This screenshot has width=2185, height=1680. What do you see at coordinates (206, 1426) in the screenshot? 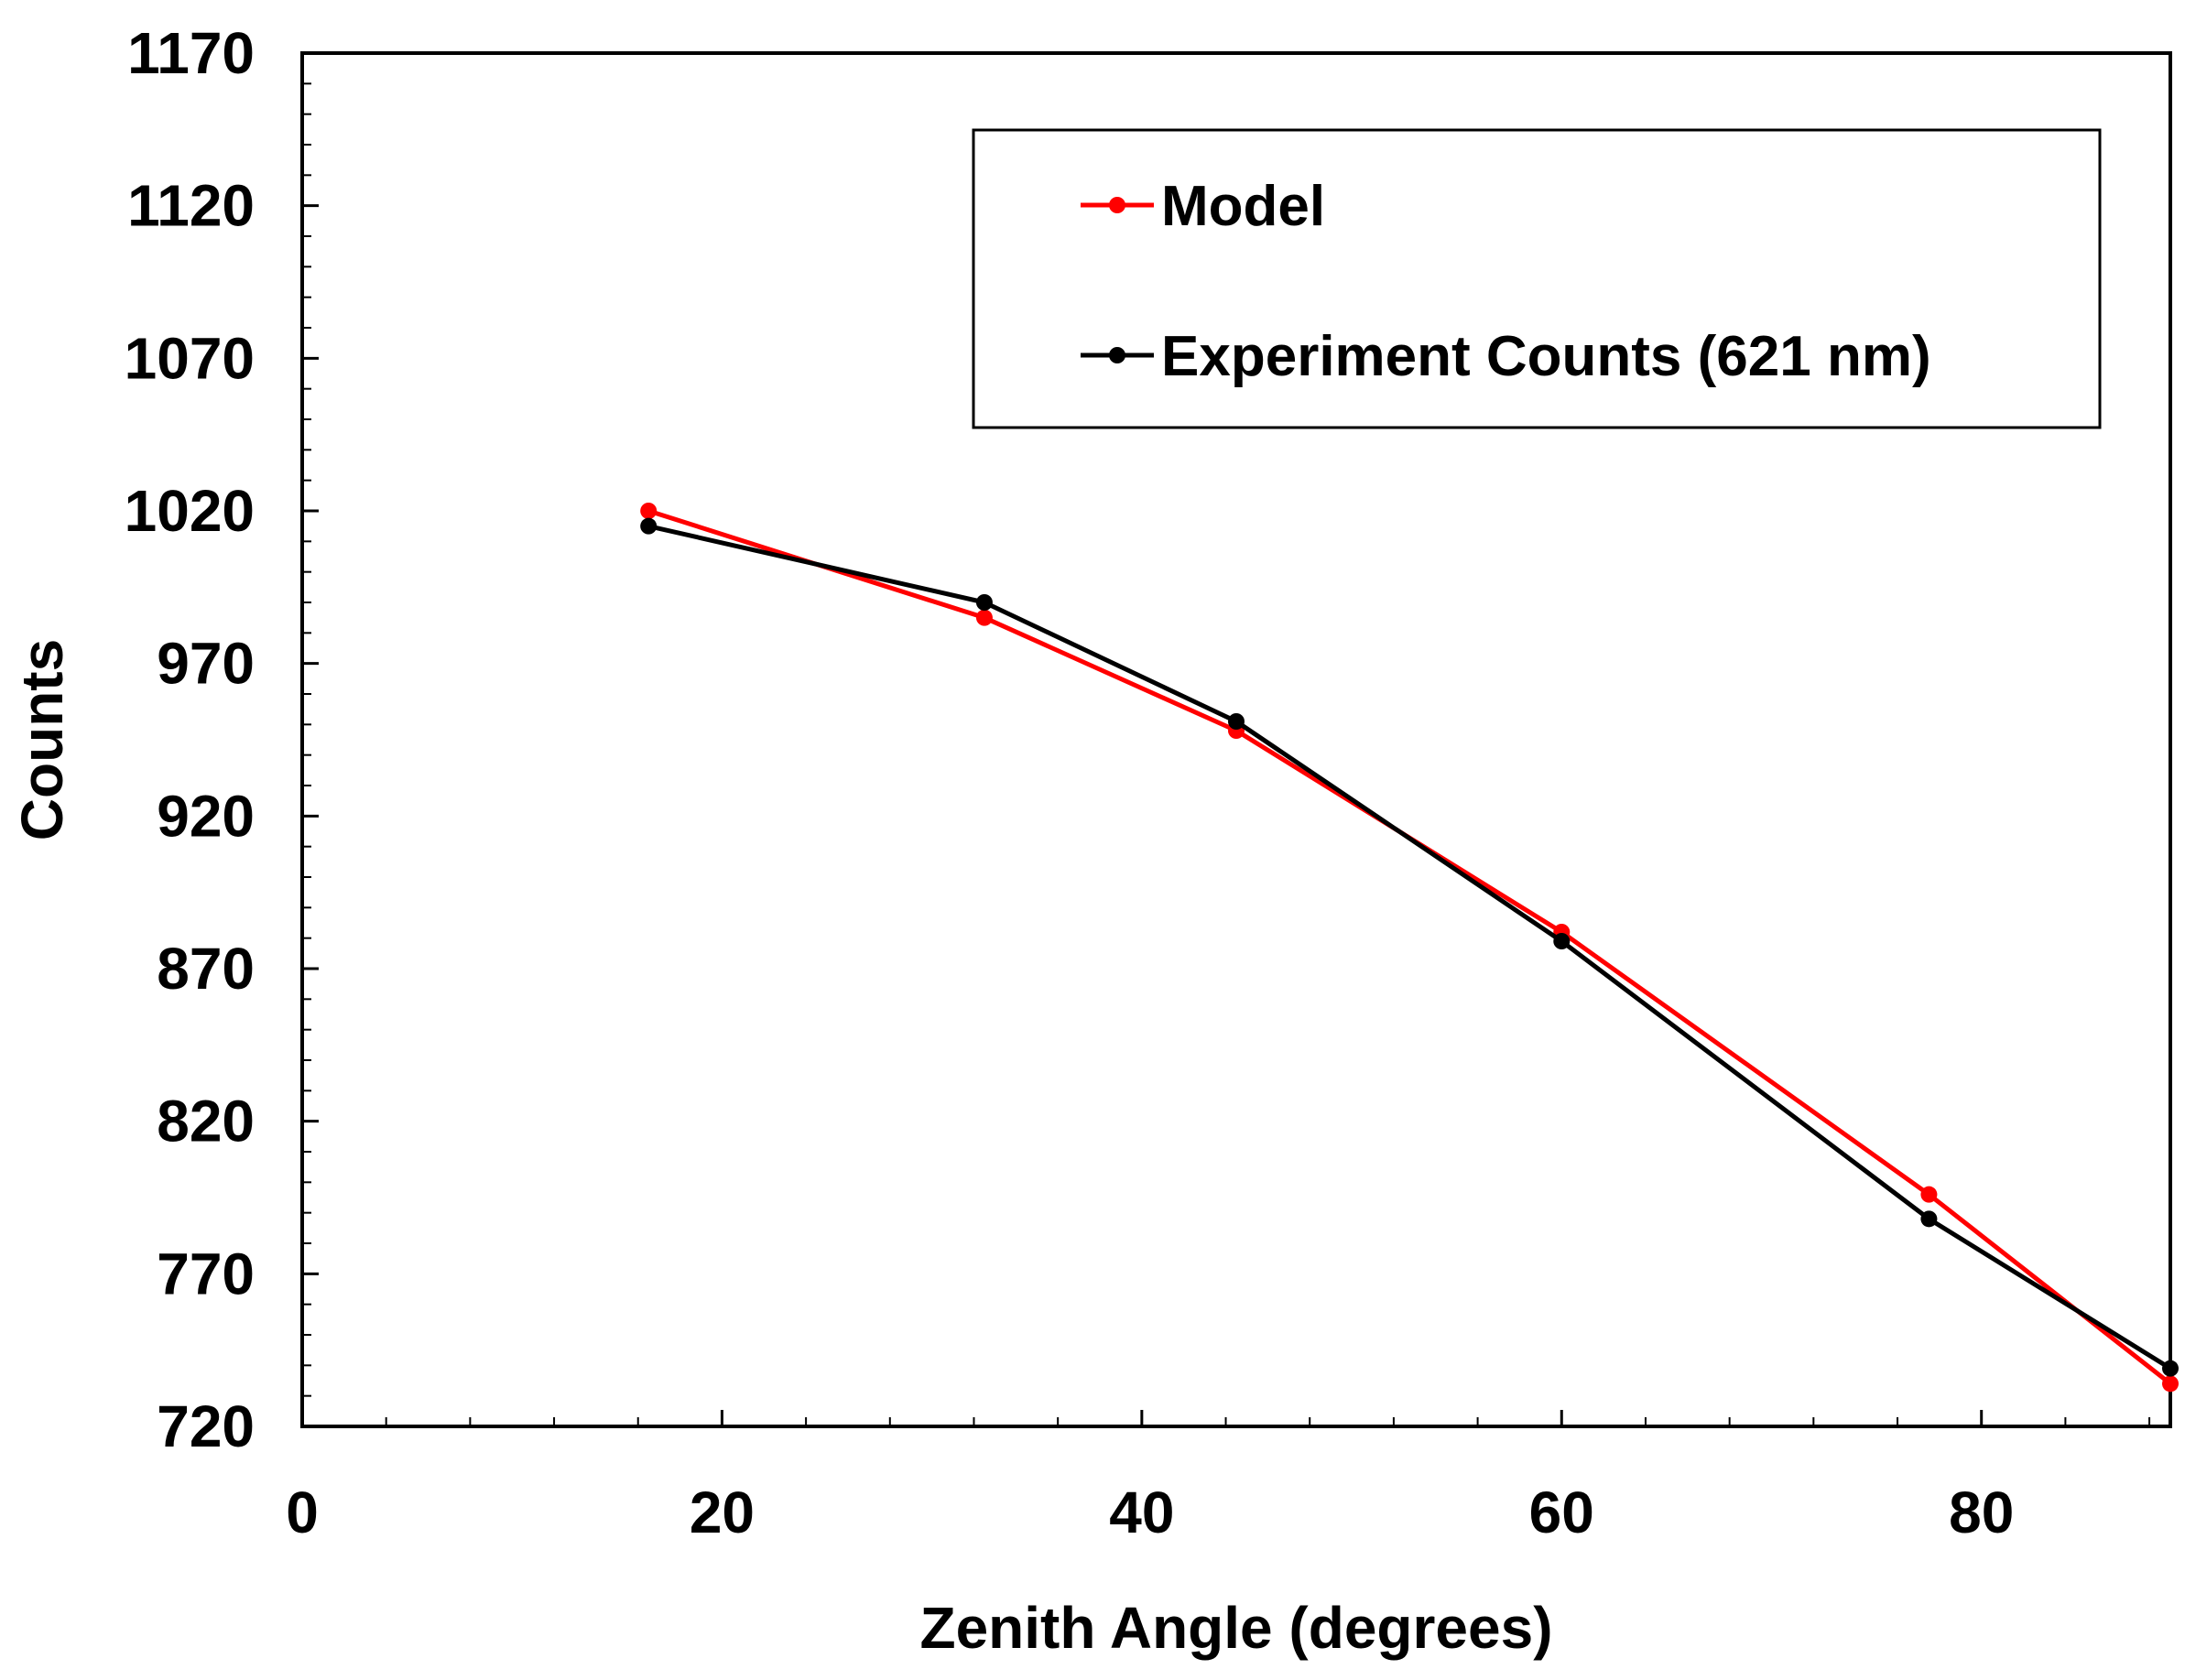
I see `y-tick-label: 720` at bounding box center [206, 1426].